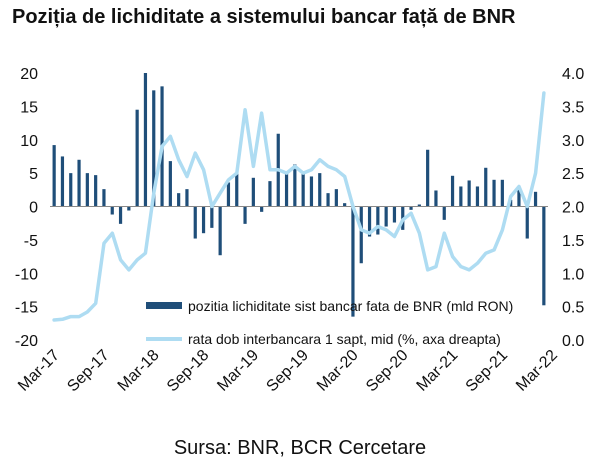 This screenshot has width=600, height=469. Describe the element at coordinates (238, 371) in the screenshot. I see `x-tick-label: Mar-19` at that location.